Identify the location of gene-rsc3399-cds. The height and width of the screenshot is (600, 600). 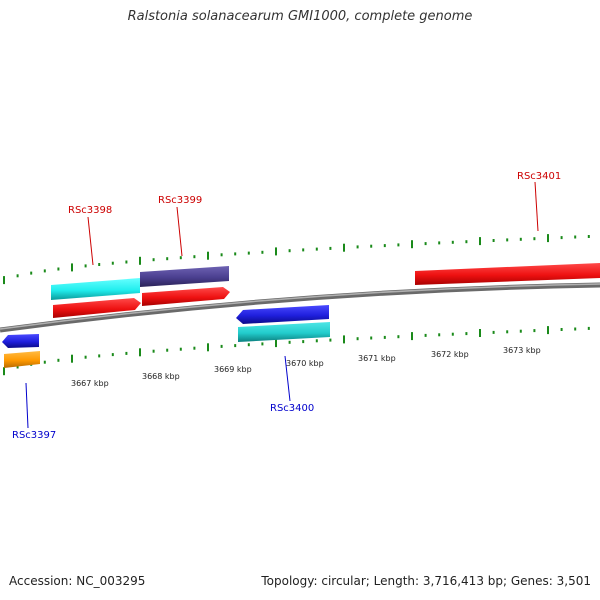
(186, 296).